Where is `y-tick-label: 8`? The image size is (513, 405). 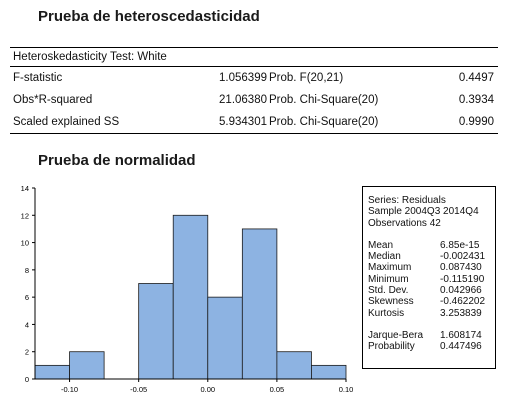
y-tick-label: 8 is located at coordinates (27, 270).